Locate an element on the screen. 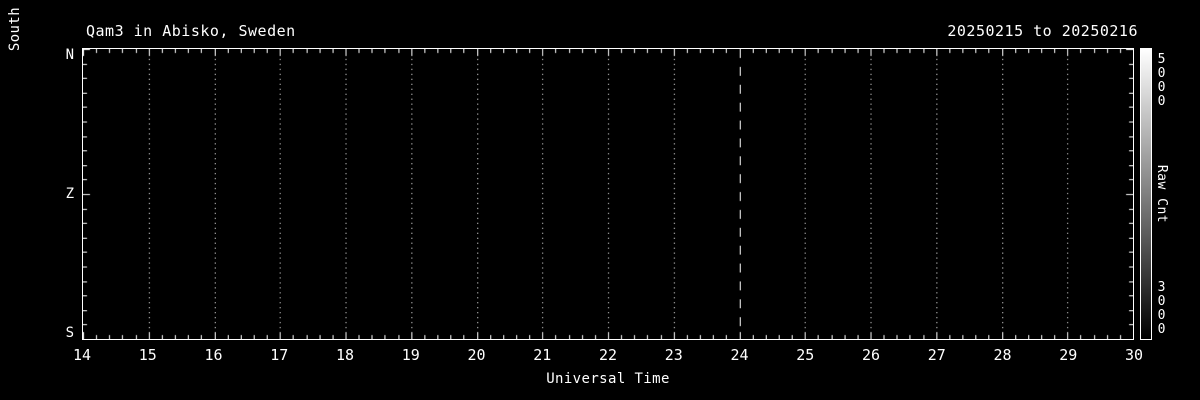 Image resolution: width=1200 pixels, height=400 pixels. colorbar-max-label: 5000 is located at coordinates (1161, 80).